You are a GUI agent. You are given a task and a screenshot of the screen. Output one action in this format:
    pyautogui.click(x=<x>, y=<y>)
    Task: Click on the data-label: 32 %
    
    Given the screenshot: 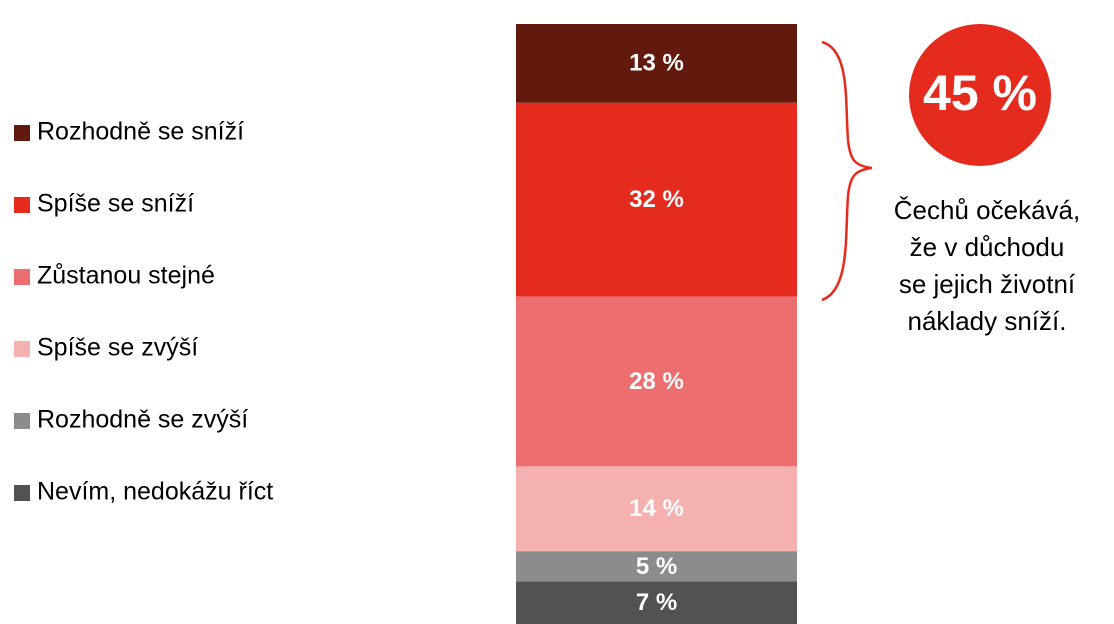 What is the action you would take?
    pyautogui.click(x=656, y=199)
    